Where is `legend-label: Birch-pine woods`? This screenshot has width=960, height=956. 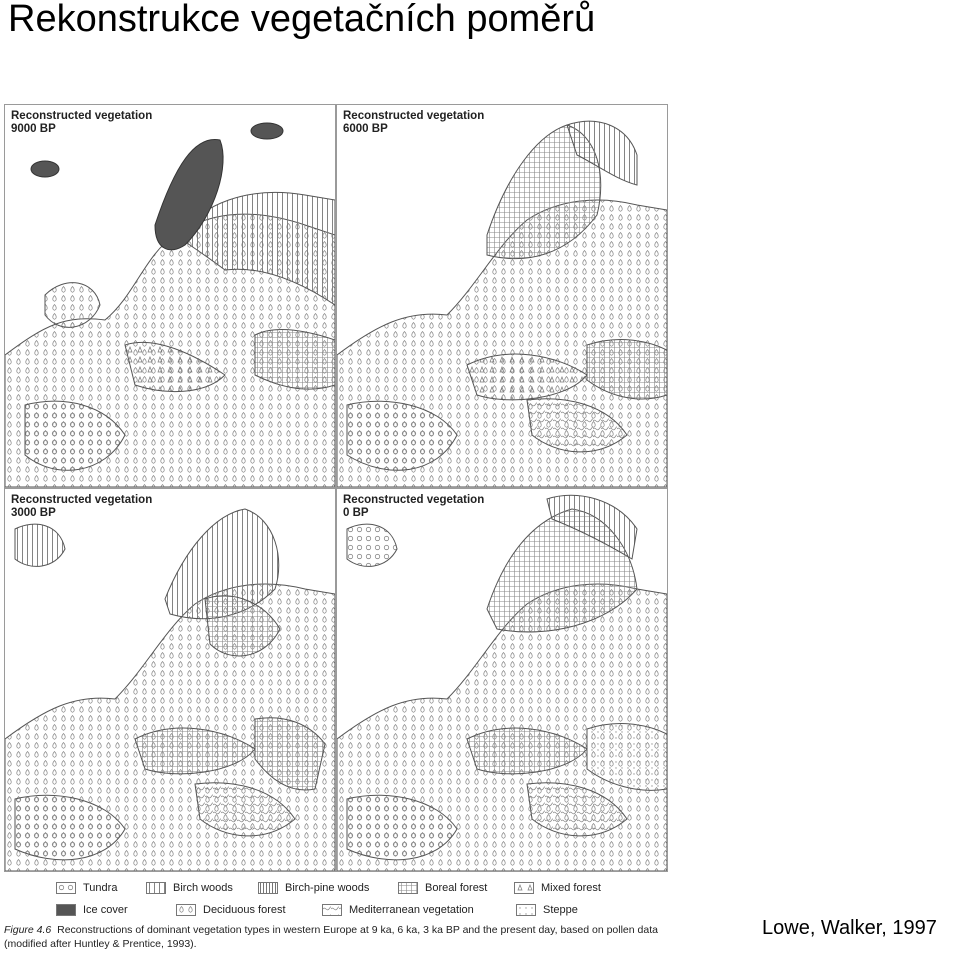
legend-label: Birch-pine woods is located at coordinates (327, 888).